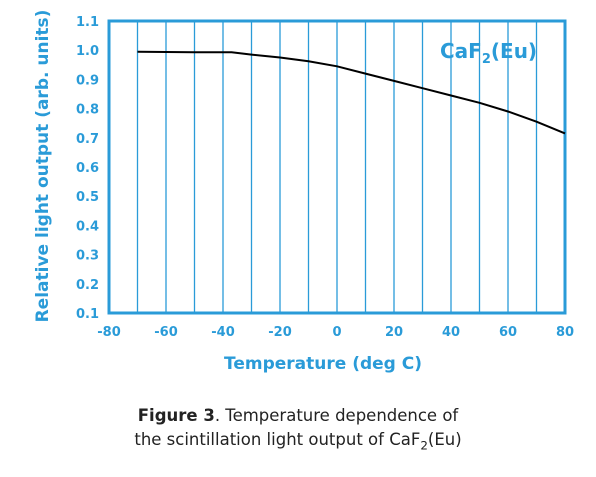 The height and width of the screenshot is (477, 596). Describe the element at coordinates (351, 92) in the screenshot. I see `series-line-caf2-eu` at that location.